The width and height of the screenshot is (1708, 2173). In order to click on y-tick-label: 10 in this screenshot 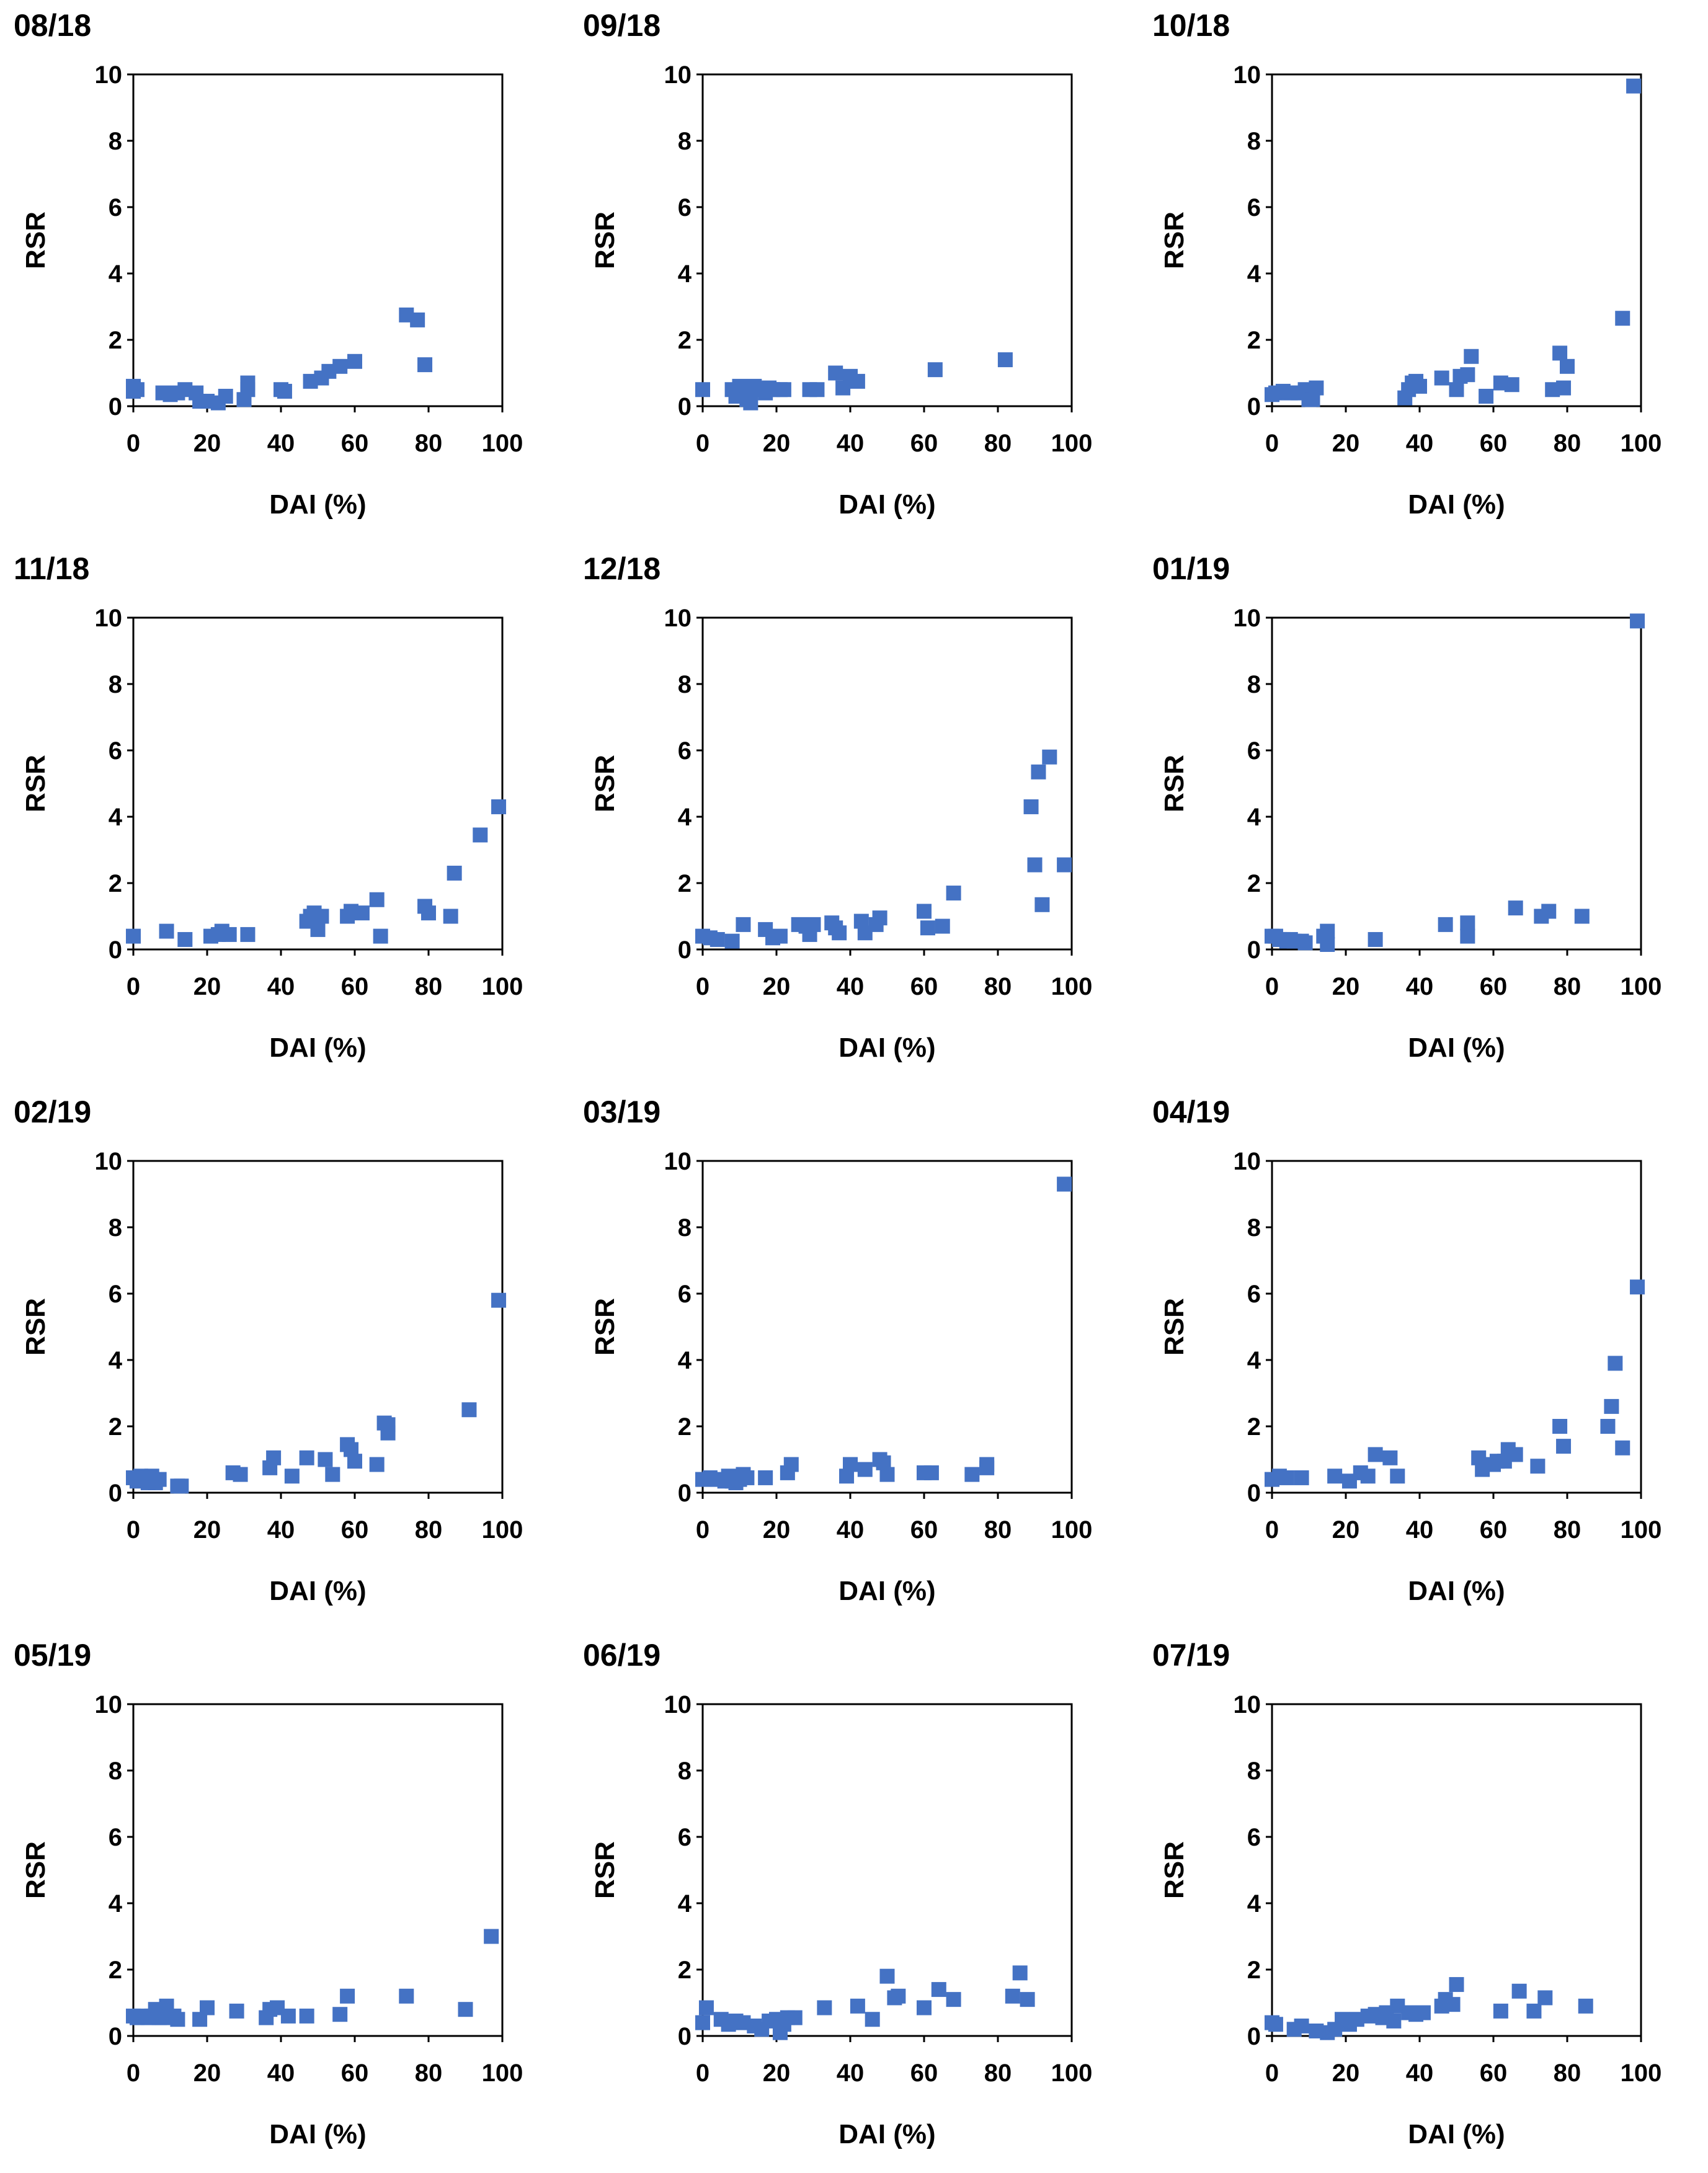, I will do `click(1247, 618)`.